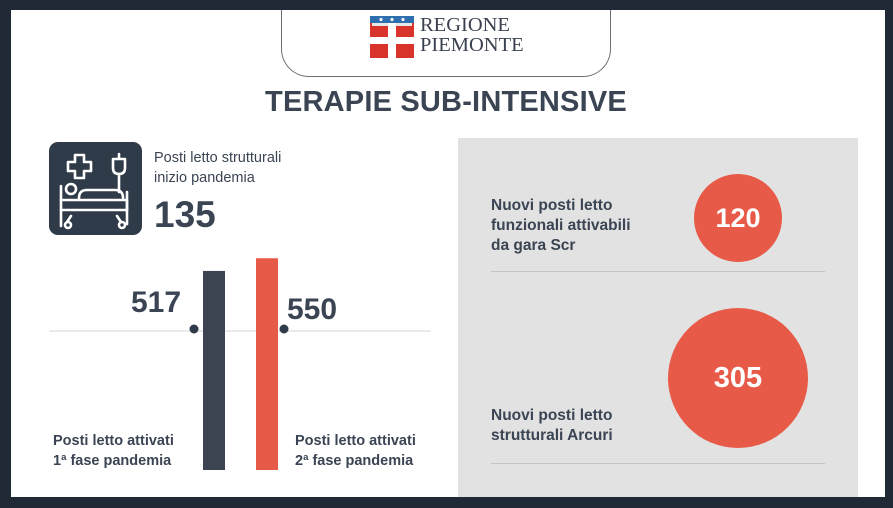  What do you see at coordinates (552, 435) in the screenshot?
I see `panel-item2-line2: strutturali Arcuri` at bounding box center [552, 435].